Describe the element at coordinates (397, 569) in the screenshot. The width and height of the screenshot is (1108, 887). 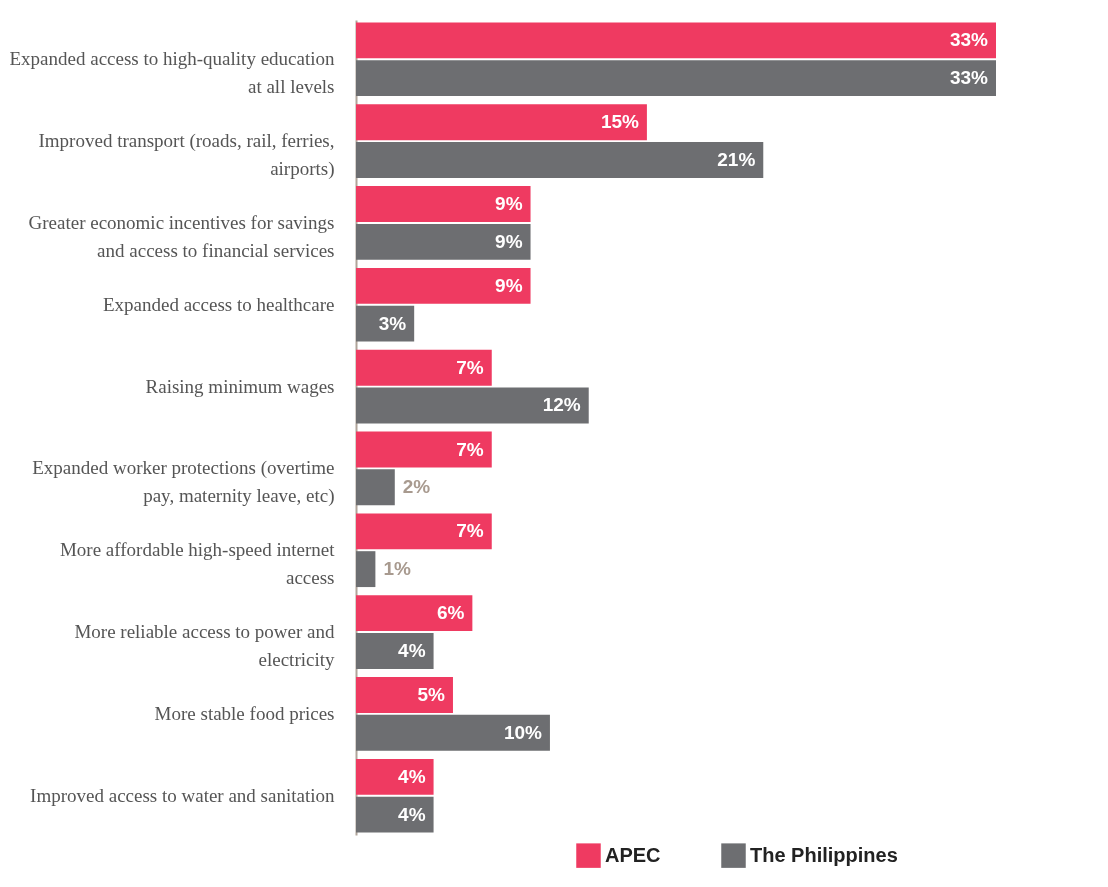
I see `data-label: 1%` at that location.